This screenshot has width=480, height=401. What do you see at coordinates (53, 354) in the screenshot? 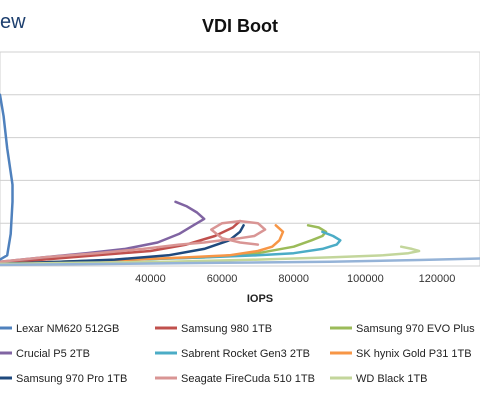
I see `legend-label: Crucial P5 2TB` at bounding box center [53, 354].